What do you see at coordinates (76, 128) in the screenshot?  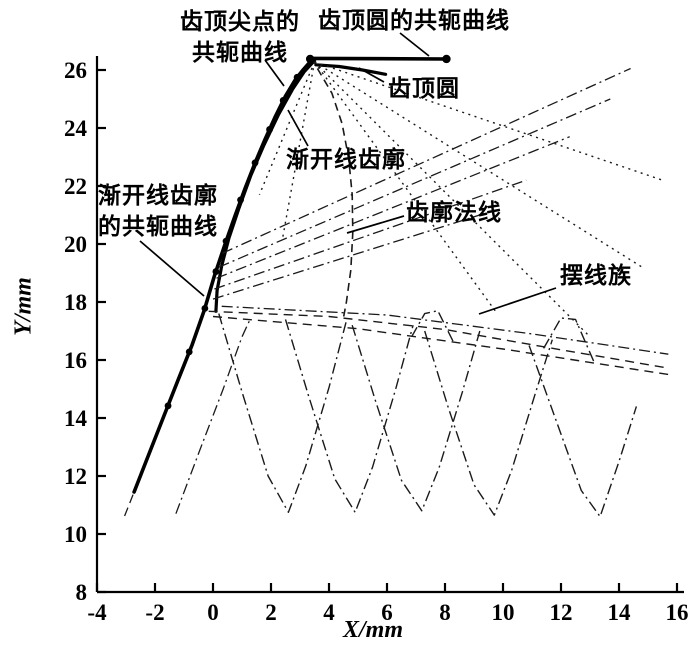 I see `y-tick-label: 24` at bounding box center [76, 128].